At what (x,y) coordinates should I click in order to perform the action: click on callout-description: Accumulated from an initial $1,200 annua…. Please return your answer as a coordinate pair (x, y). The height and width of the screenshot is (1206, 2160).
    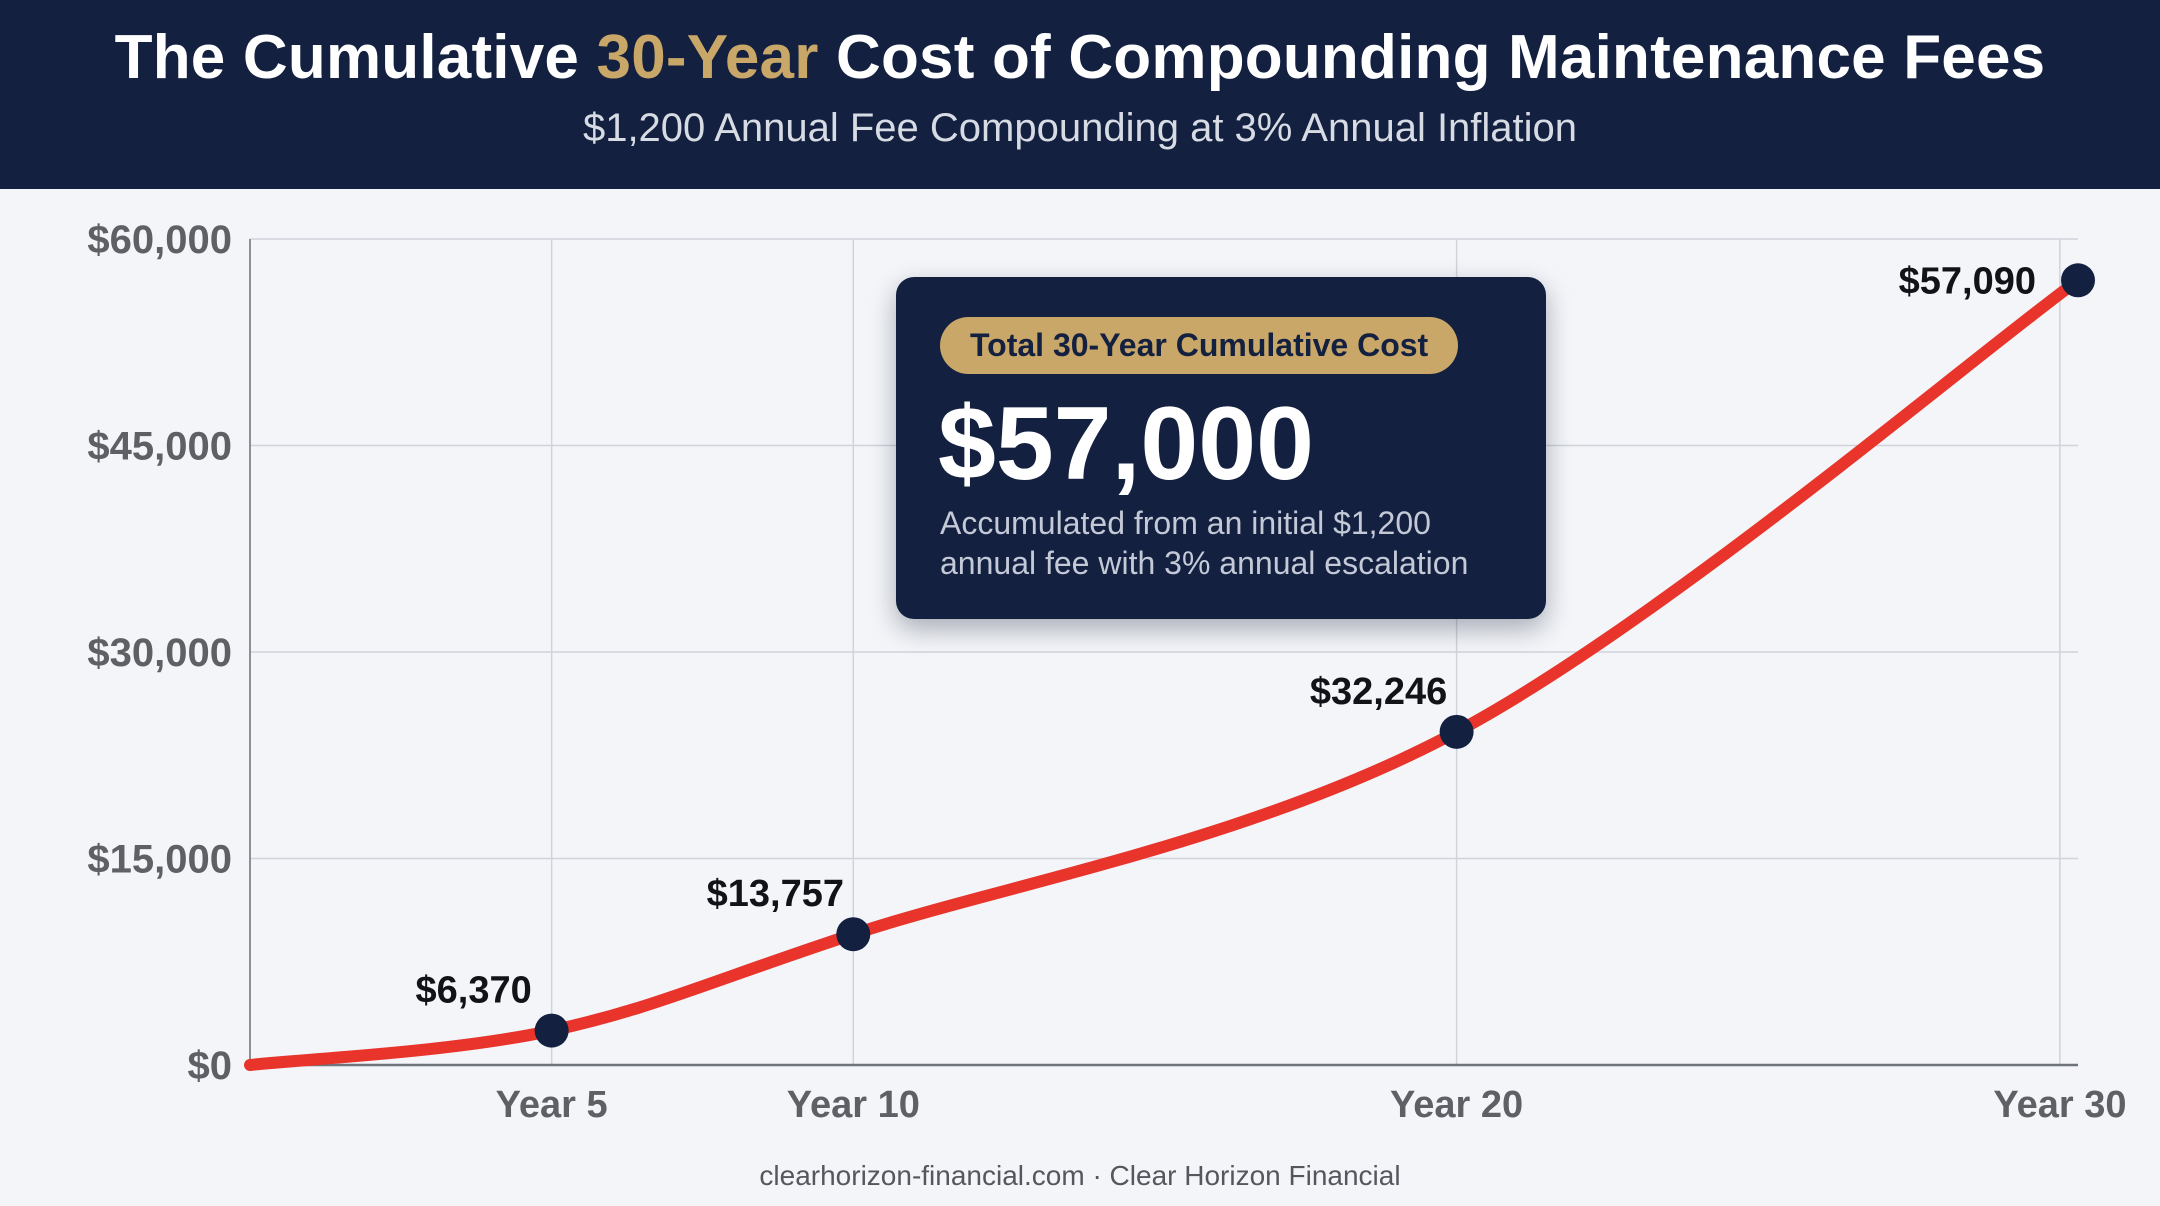
    Looking at the image, I should click on (1204, 543).